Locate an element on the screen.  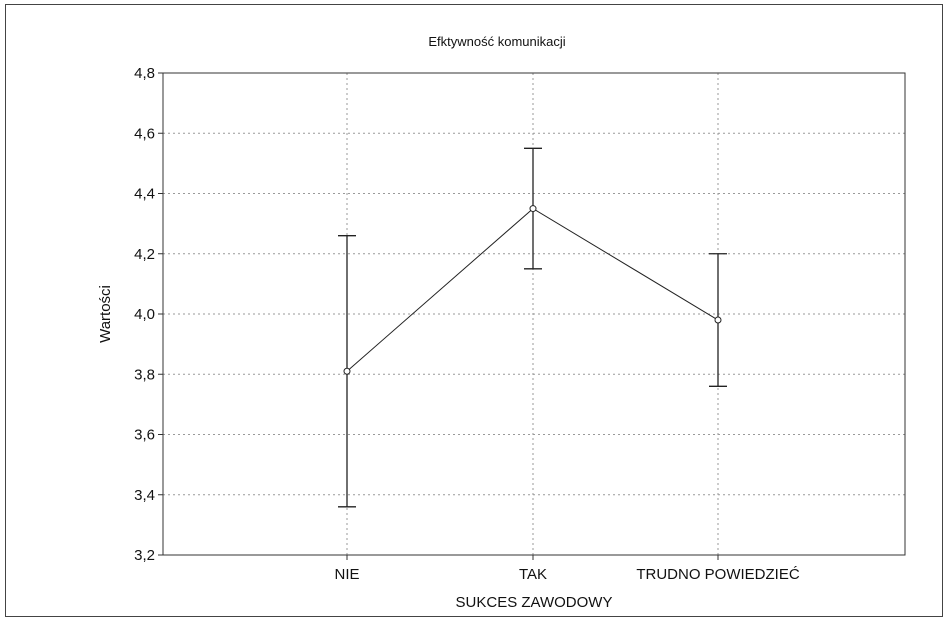
x-tick-label: NIE is located at coordinates (346, 574).